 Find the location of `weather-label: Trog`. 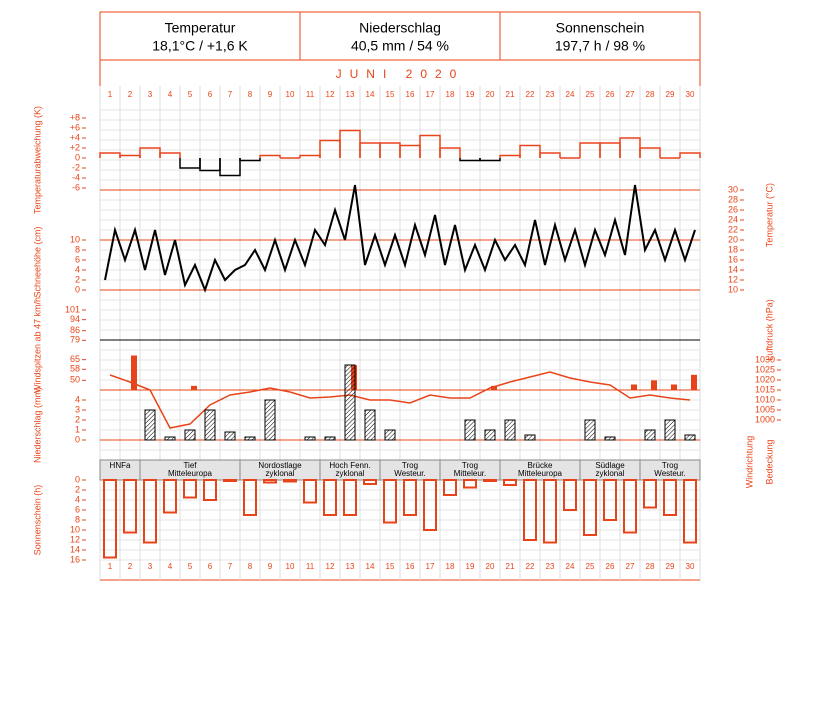

weather-label: Trog is located at coordinates (670, 465).